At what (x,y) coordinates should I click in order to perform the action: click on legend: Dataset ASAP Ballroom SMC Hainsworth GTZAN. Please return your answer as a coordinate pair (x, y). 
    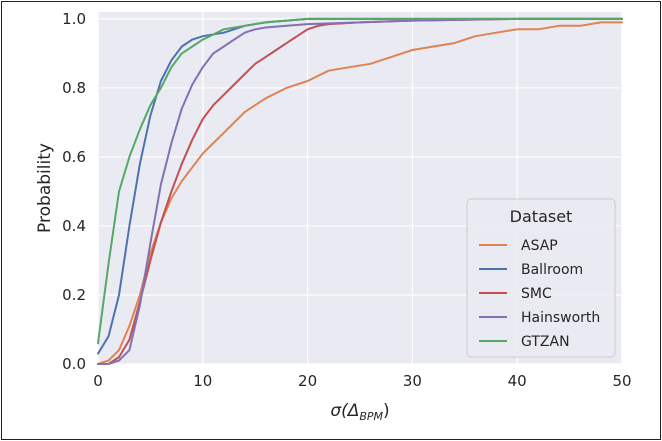
    Looking at the image, I should click on (541, 278).